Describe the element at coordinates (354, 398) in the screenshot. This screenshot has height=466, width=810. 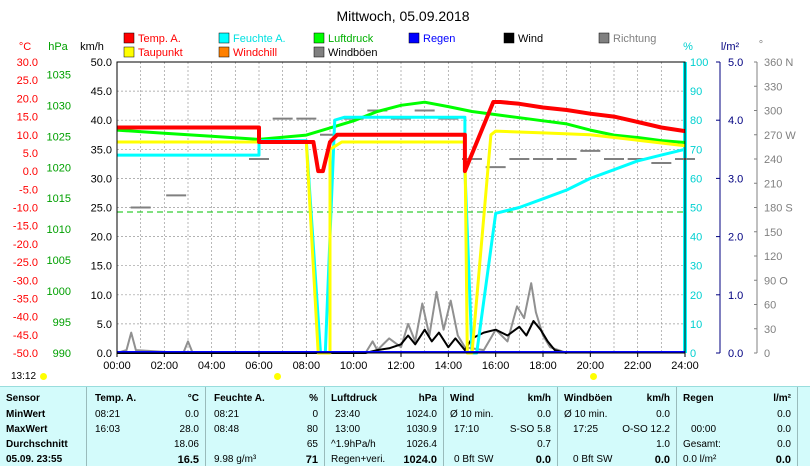
I see `stats-header: Luftdruck` at that location.